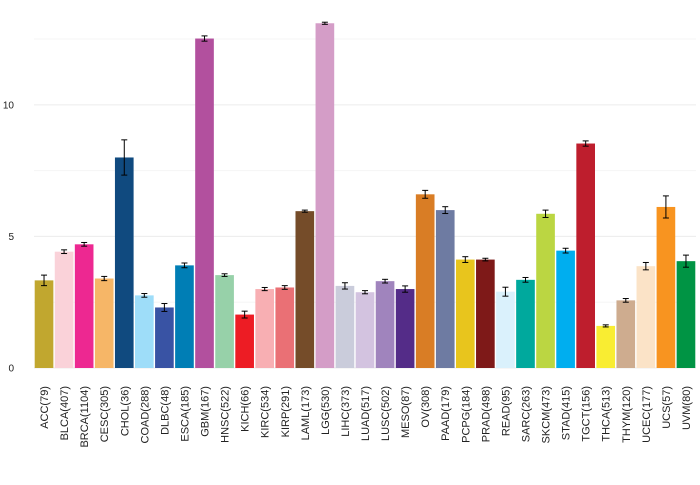 The image size is (700, 485). What do you see at coordinates (587, 414) in the screenshot?
I see `x-tick-label: TGCT(156)` at bounding box center [587, 414].